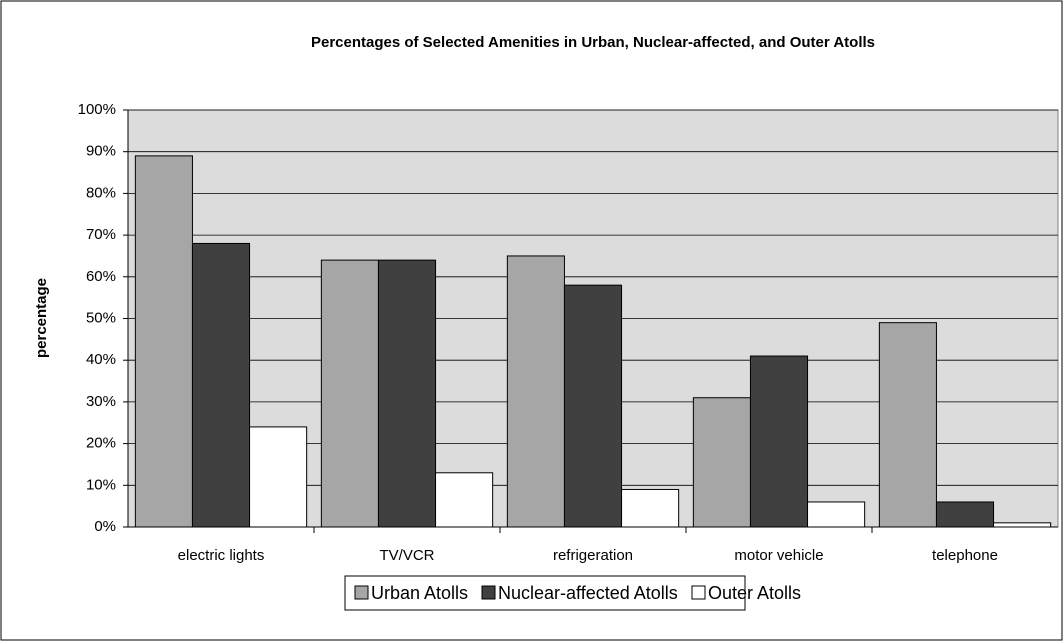  I want to click on legend-label: Urban Atolls, so click(419, 593).